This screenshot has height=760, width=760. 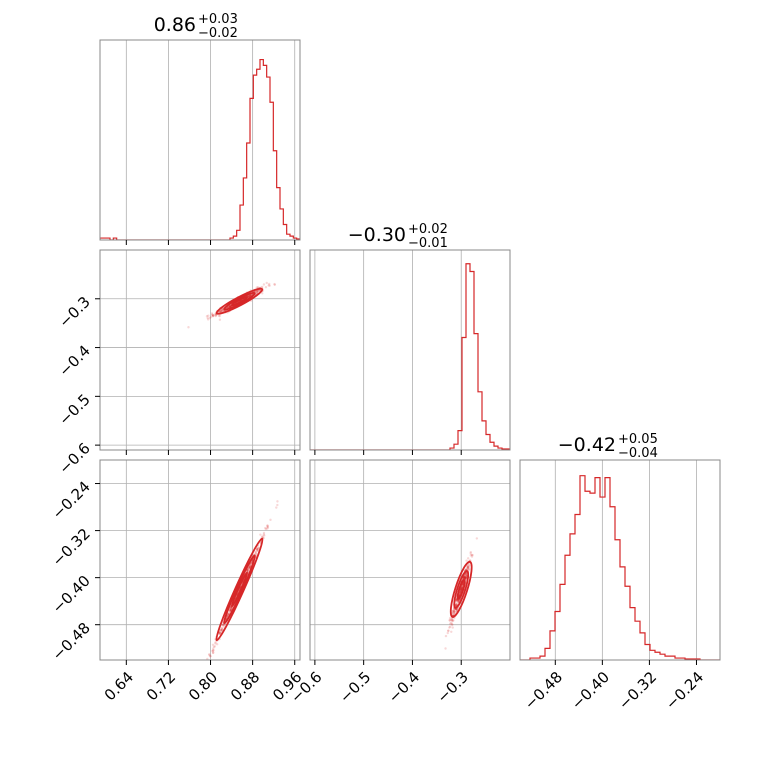 I want to click on scatter-p0-p1, so click(x=231, y=305).